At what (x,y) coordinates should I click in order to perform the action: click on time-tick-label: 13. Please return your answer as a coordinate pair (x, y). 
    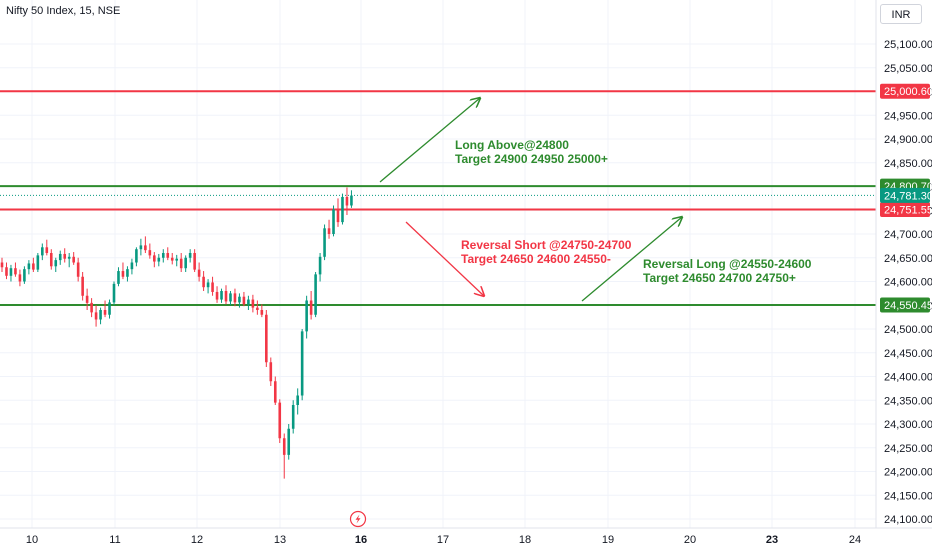
    Looking at the image, I should click on (280, 540).